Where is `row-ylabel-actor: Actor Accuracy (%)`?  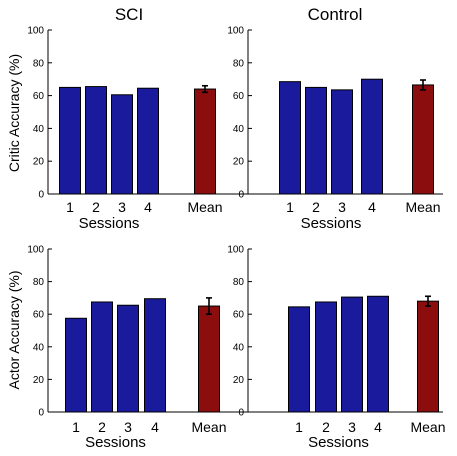
row-ylabel-actor: Actor Accuracy (%) is located at coordinates (14, 329).